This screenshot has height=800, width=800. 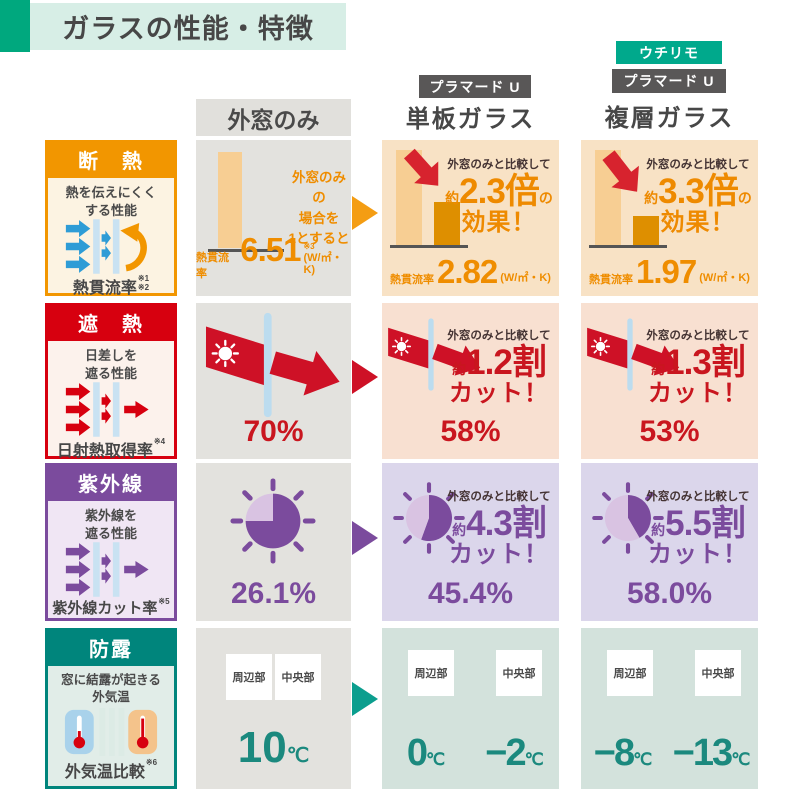 I want to click on baseline-note: 外窓のみの 場合を 1とすると, so click(x=319, y=208).